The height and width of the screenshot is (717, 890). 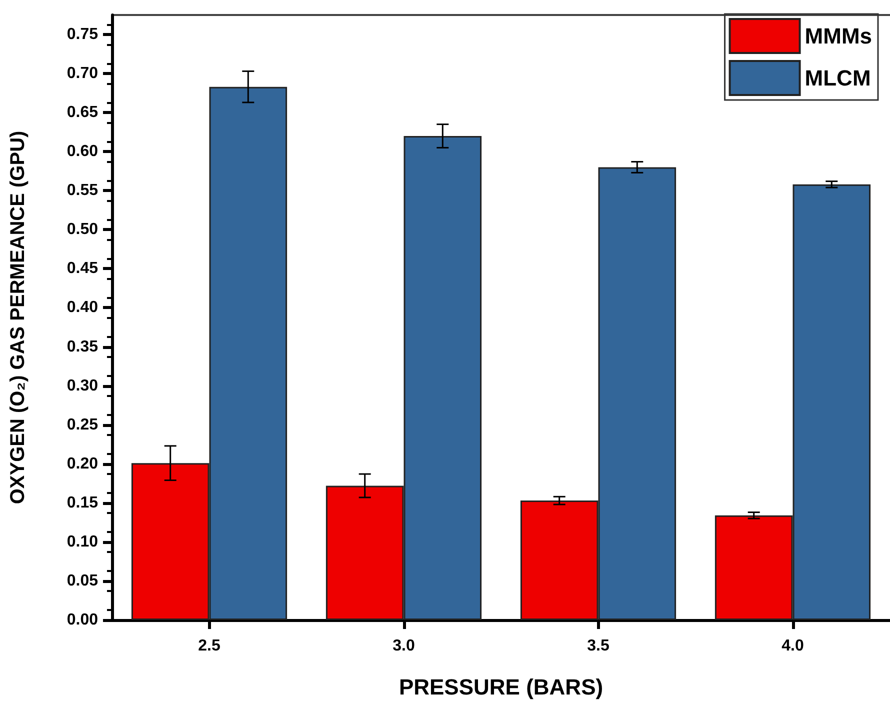 I want to click on x-axis-title: PRESSURE (BARS), so click(x=501, y=687).